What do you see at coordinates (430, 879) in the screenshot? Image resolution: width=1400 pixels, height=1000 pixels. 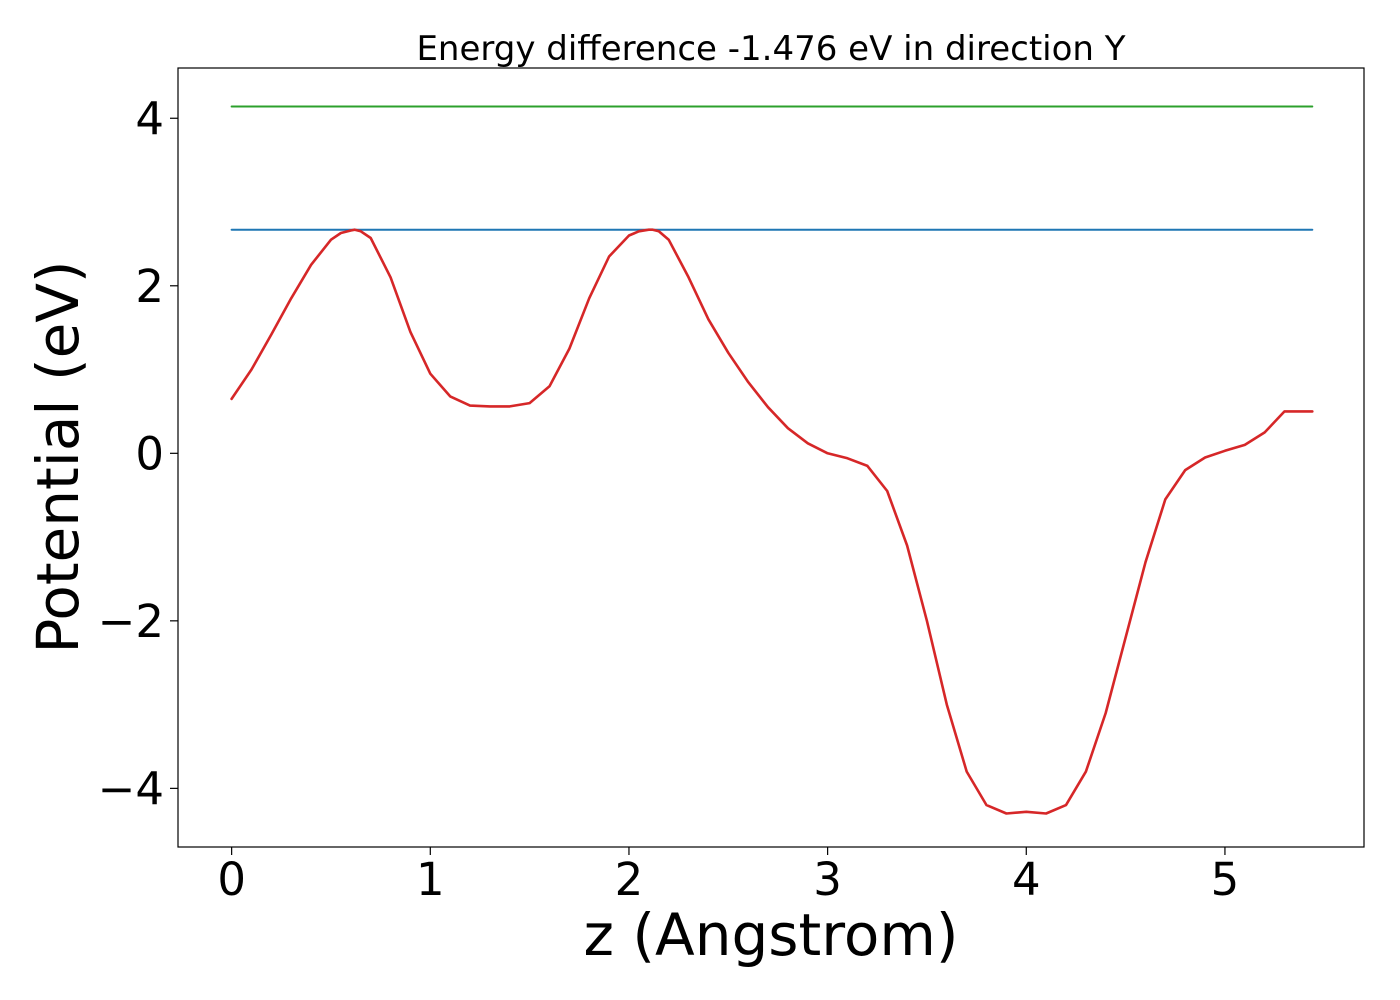 I see `x-tick-label: 1` at bounding box center [430, 879].